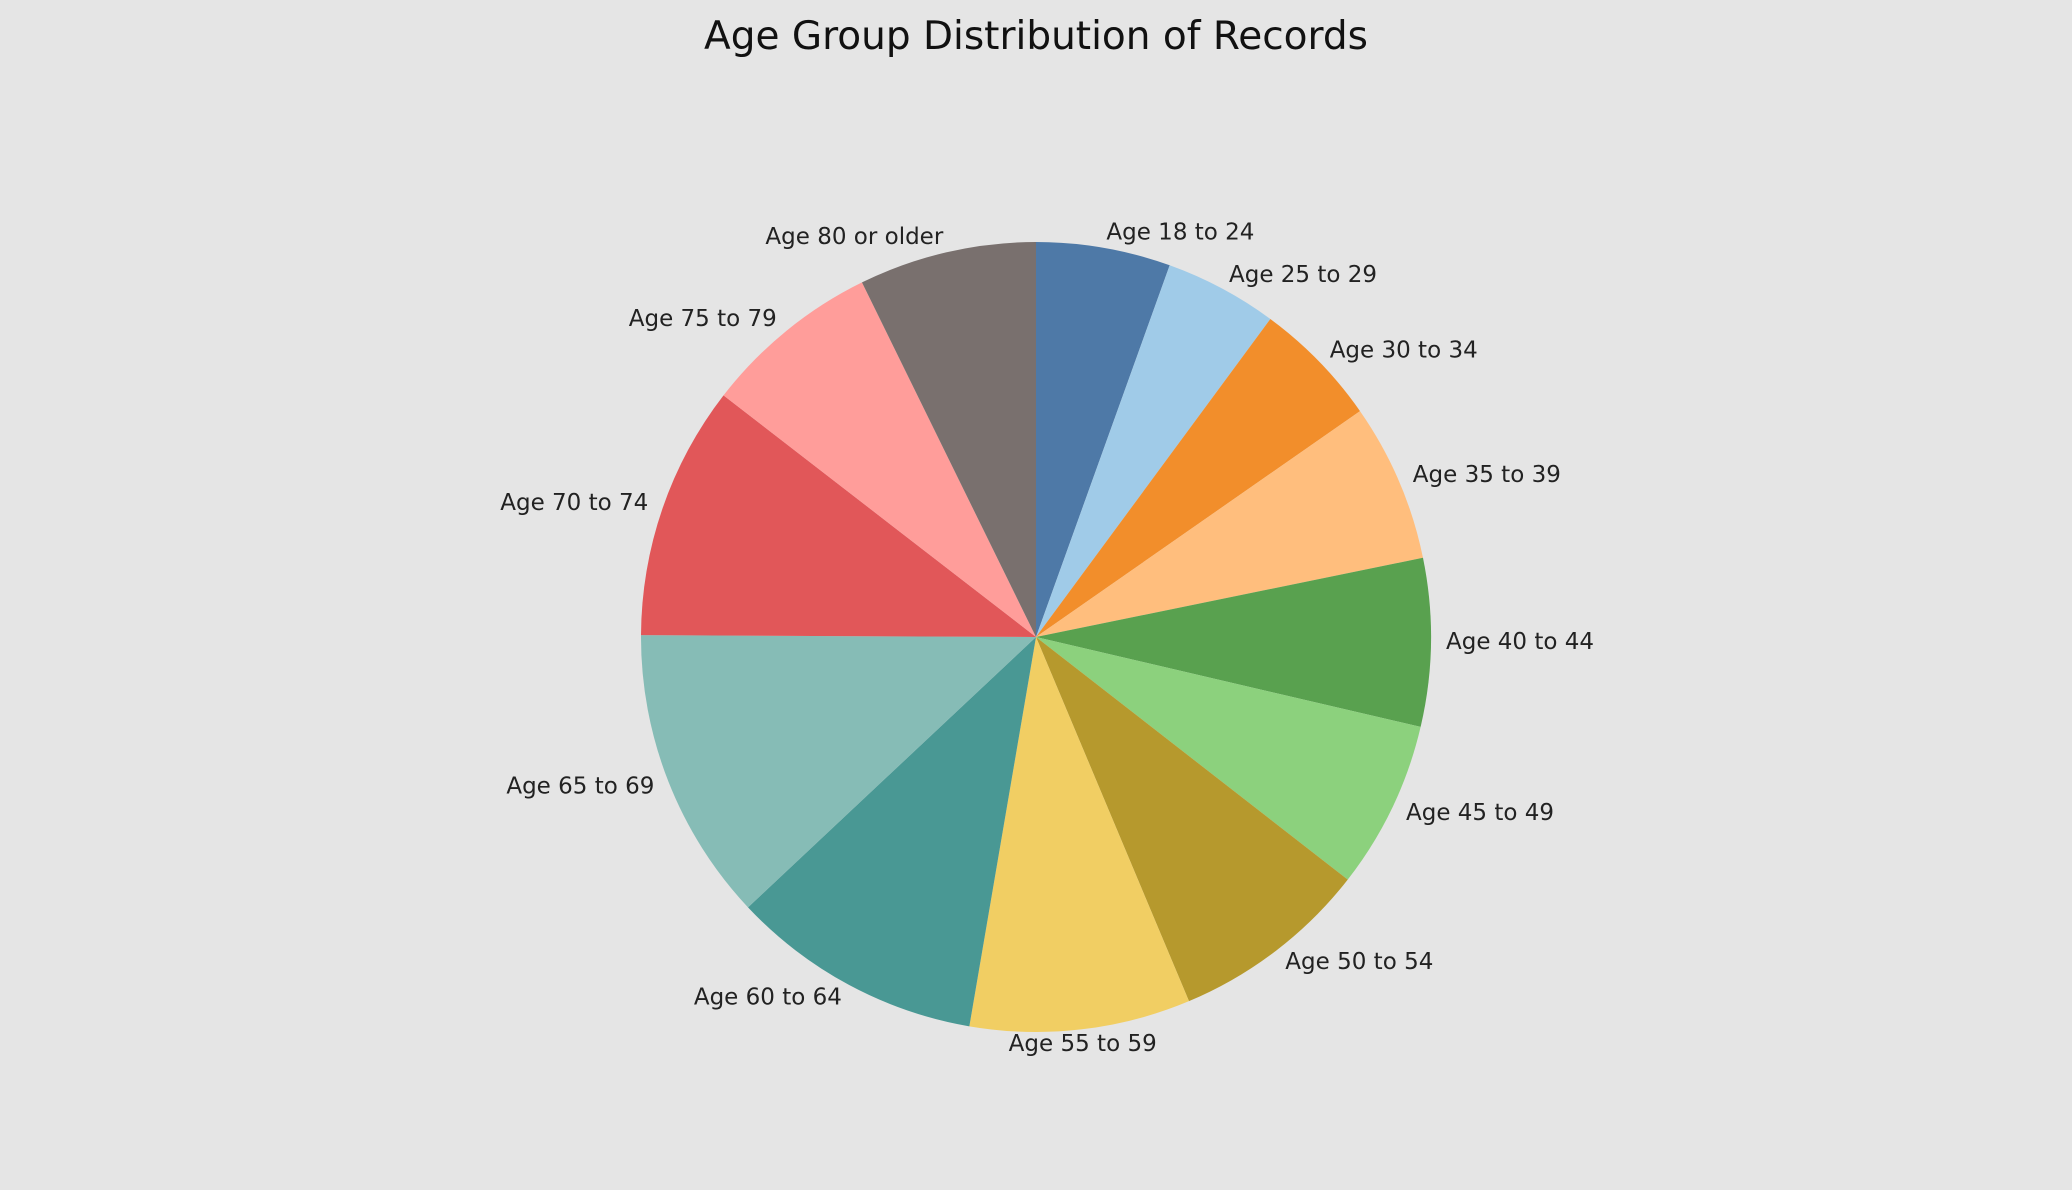  Describe the element at coordinates (1083, 1044) in the screenshot. I see `pie-label: Age 55 to 59` at that location.